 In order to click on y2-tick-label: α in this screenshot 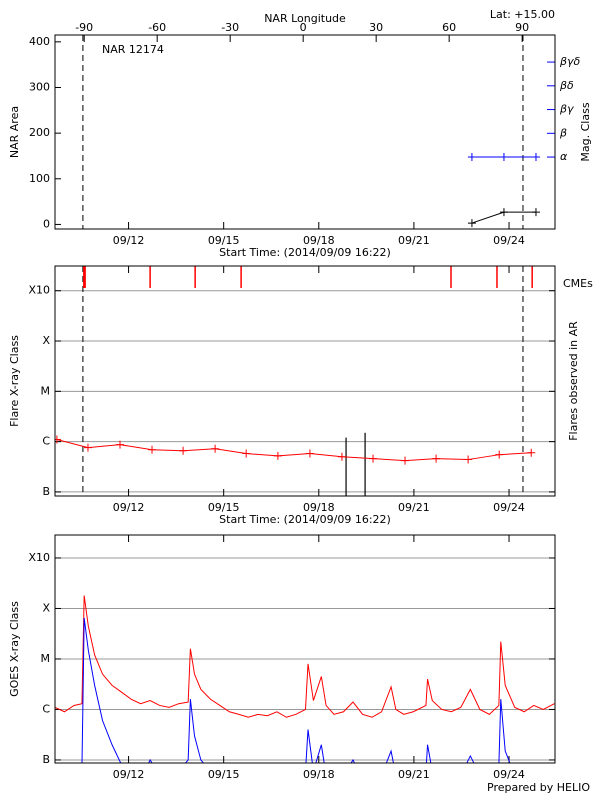, I will do `click(564, 156)`.